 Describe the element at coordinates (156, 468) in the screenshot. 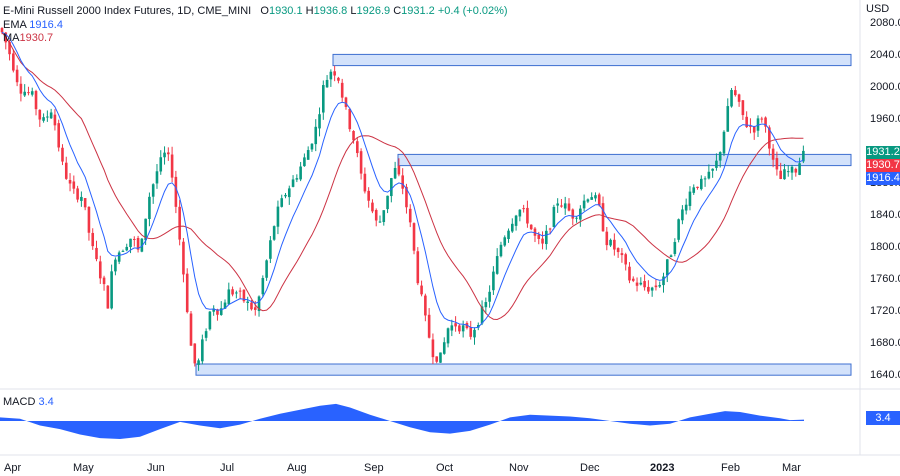

I see `x-tick-label: Jun` at that location.